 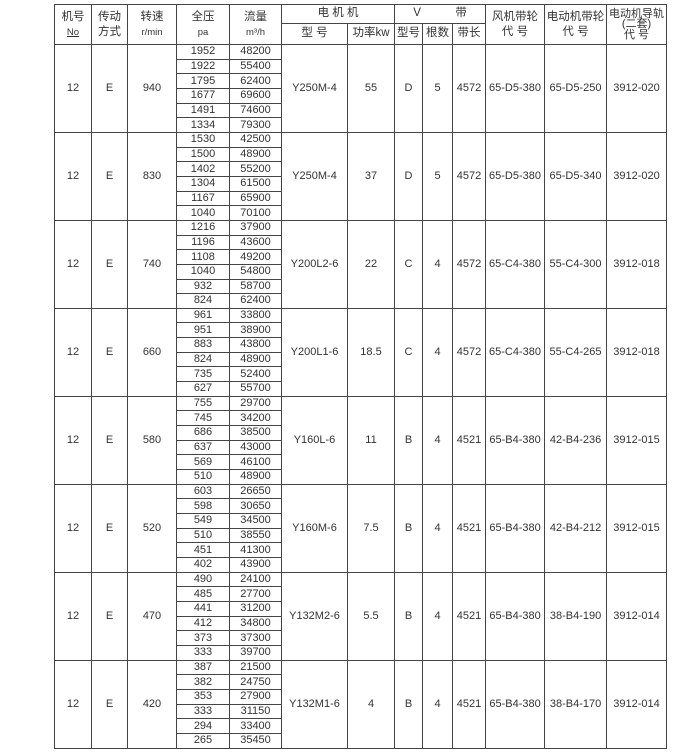 I want to click on cell-flow: 34200, so click(x=255, y=418).